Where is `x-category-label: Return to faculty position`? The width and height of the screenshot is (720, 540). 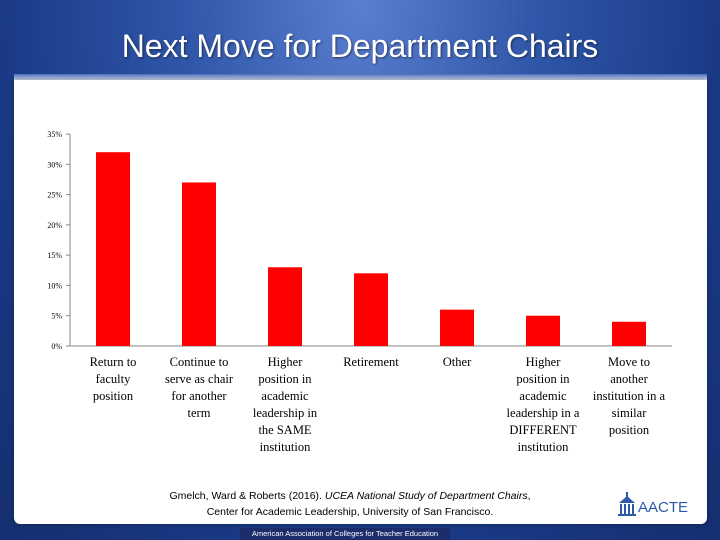 x-category-label: Return to faculty position is located at coordinates (113, 379).